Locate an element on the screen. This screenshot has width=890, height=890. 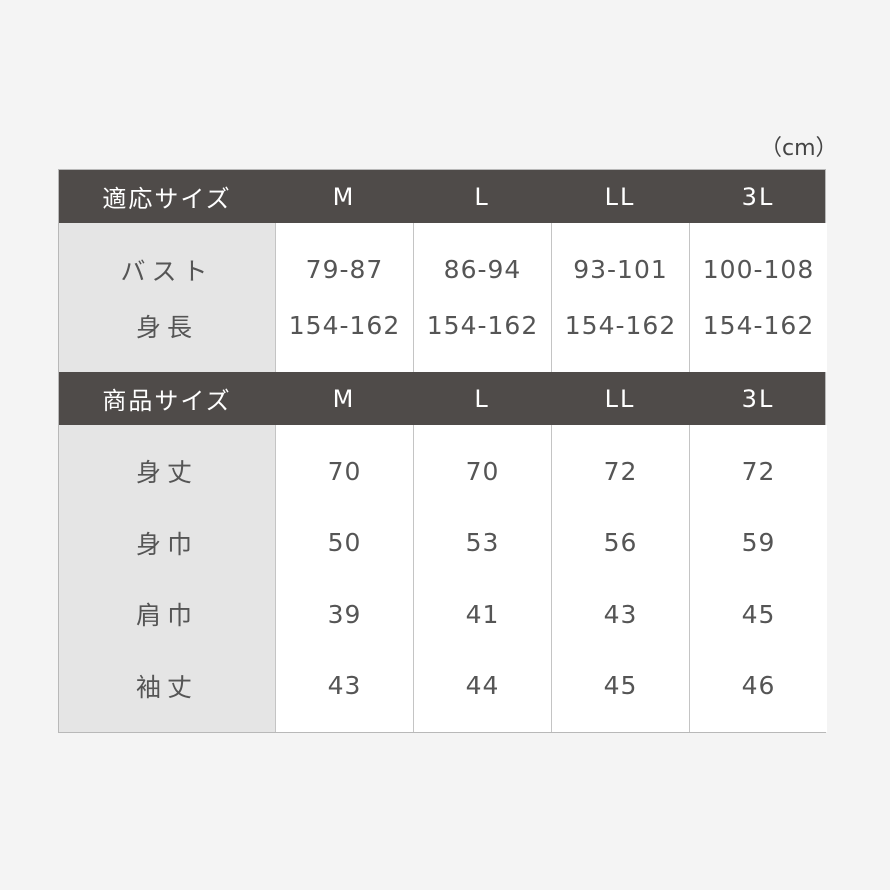
cell: 53 is located at coordinates (482, 543).